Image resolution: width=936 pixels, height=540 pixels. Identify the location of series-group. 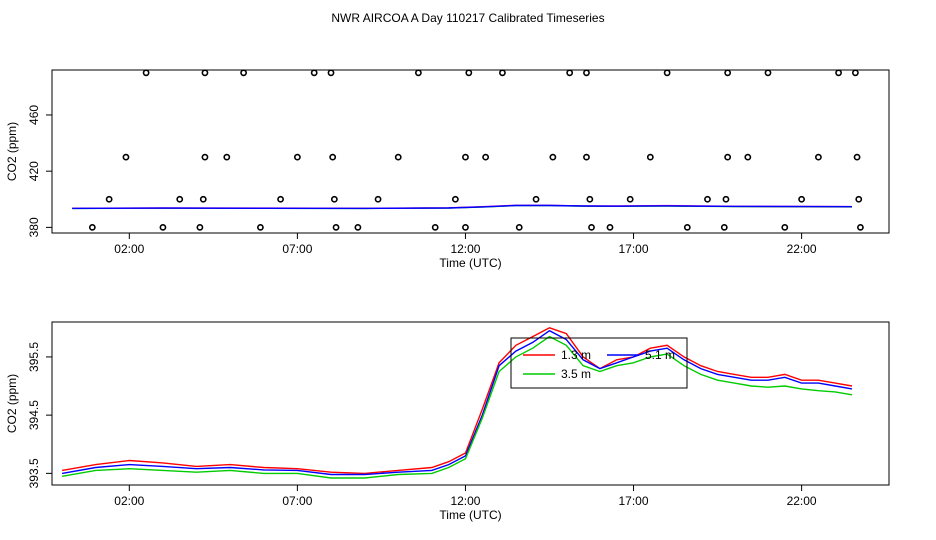
(462, 207).